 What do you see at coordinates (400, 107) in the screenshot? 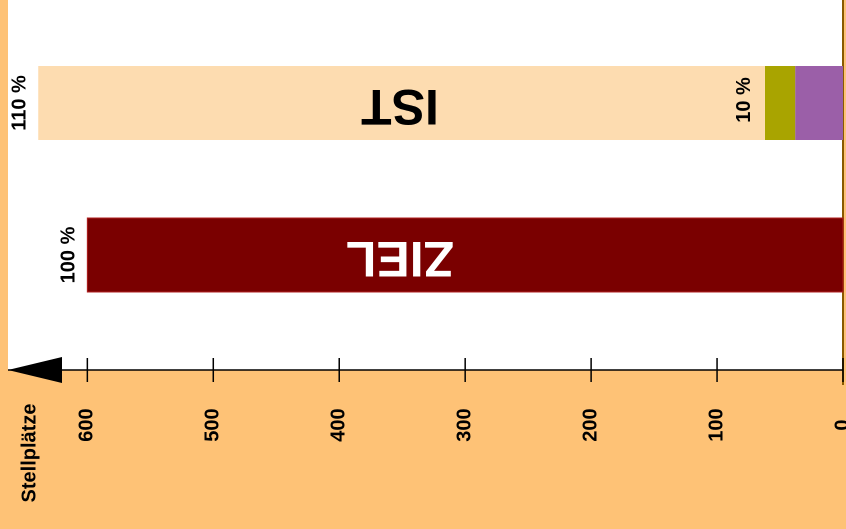
I see `category-label: IST` at bounding box center [400, 107].